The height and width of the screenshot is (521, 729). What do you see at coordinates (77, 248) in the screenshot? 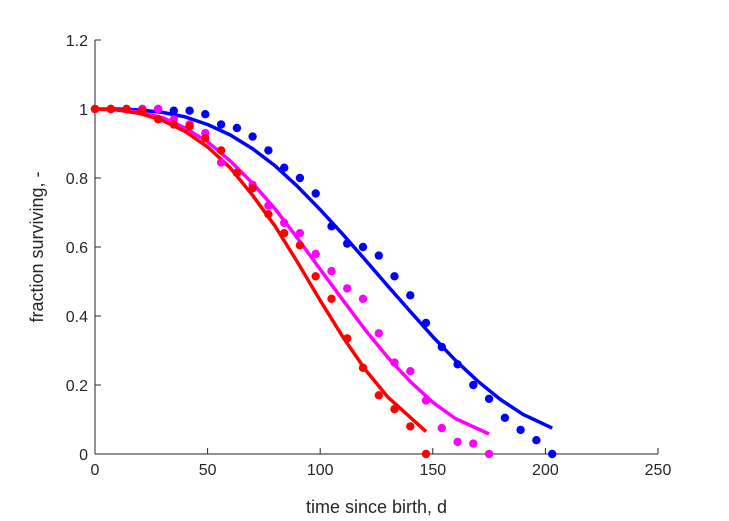
I see `y-tick-label: 0.6` at bounding box center [77, 248].